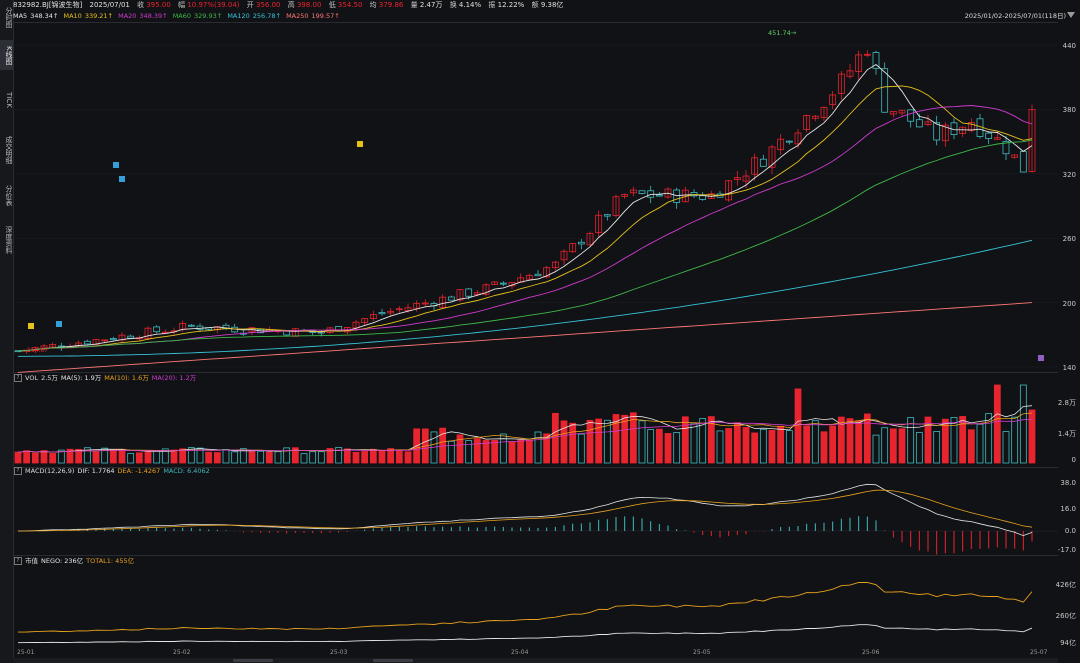  Describe the element at coordinates (109, 5) in the screenshot. I see `quote-date: 2025/07/01` at that location.